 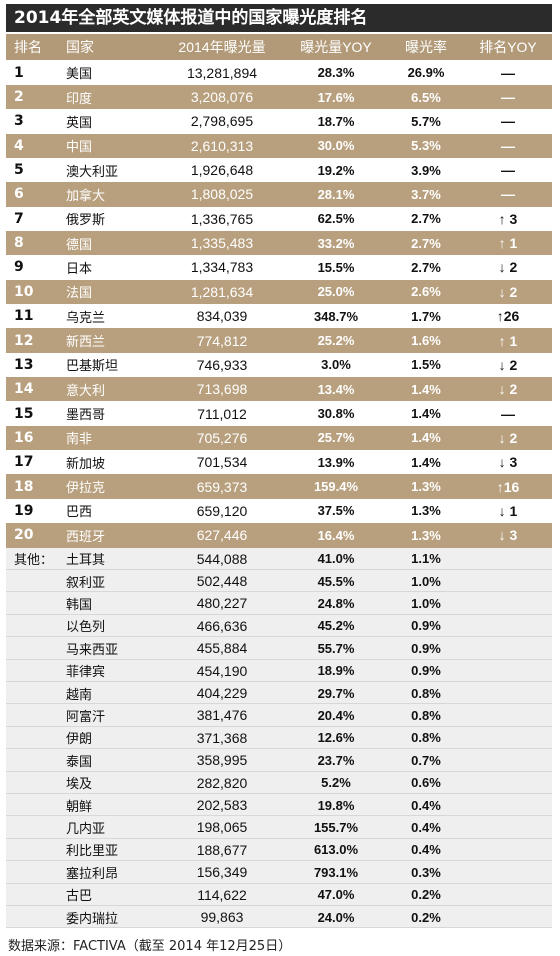 What do you see at coordinates (222, 625) in the screenshot?
I see `exposure-cell: 466,636` at bounding box center [222, 625].